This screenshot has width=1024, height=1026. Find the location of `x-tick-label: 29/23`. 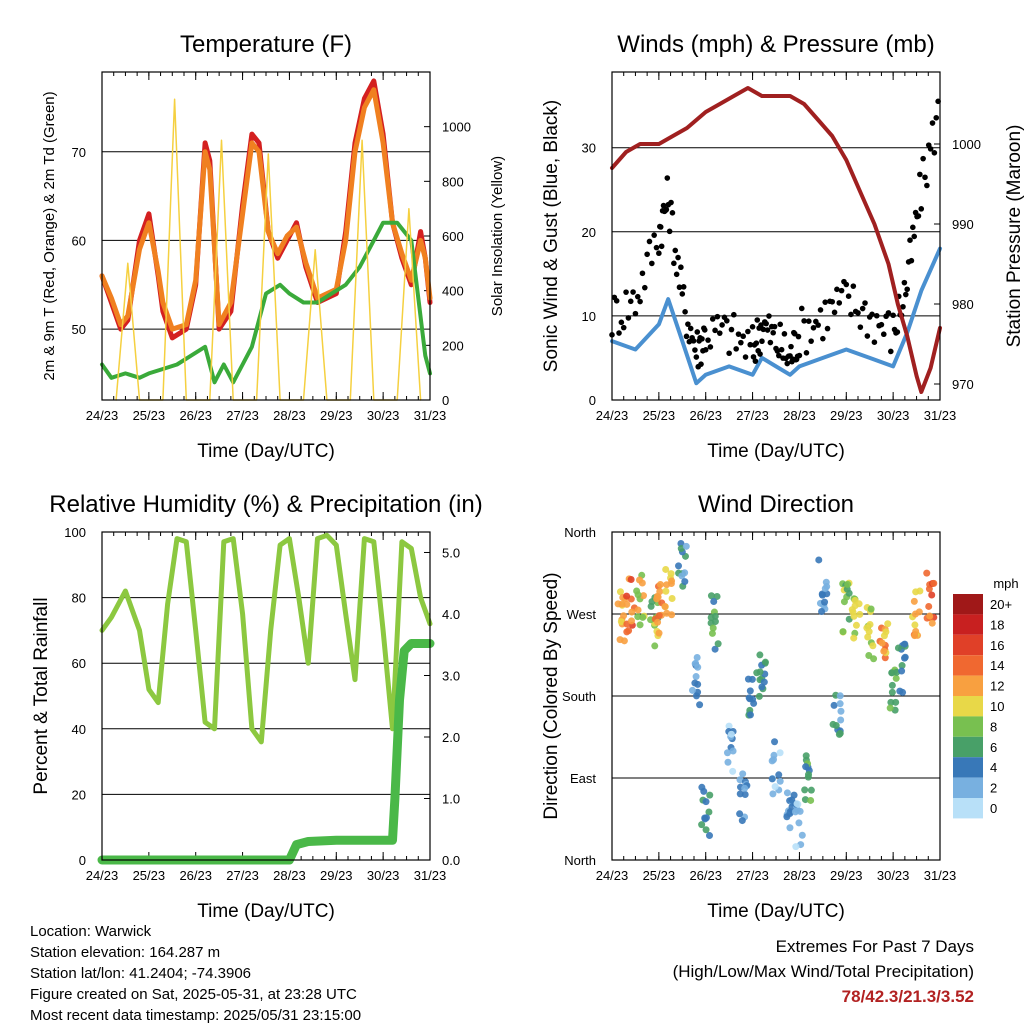

x-tick-label: 29/23 is located at coordinates (846, 875).